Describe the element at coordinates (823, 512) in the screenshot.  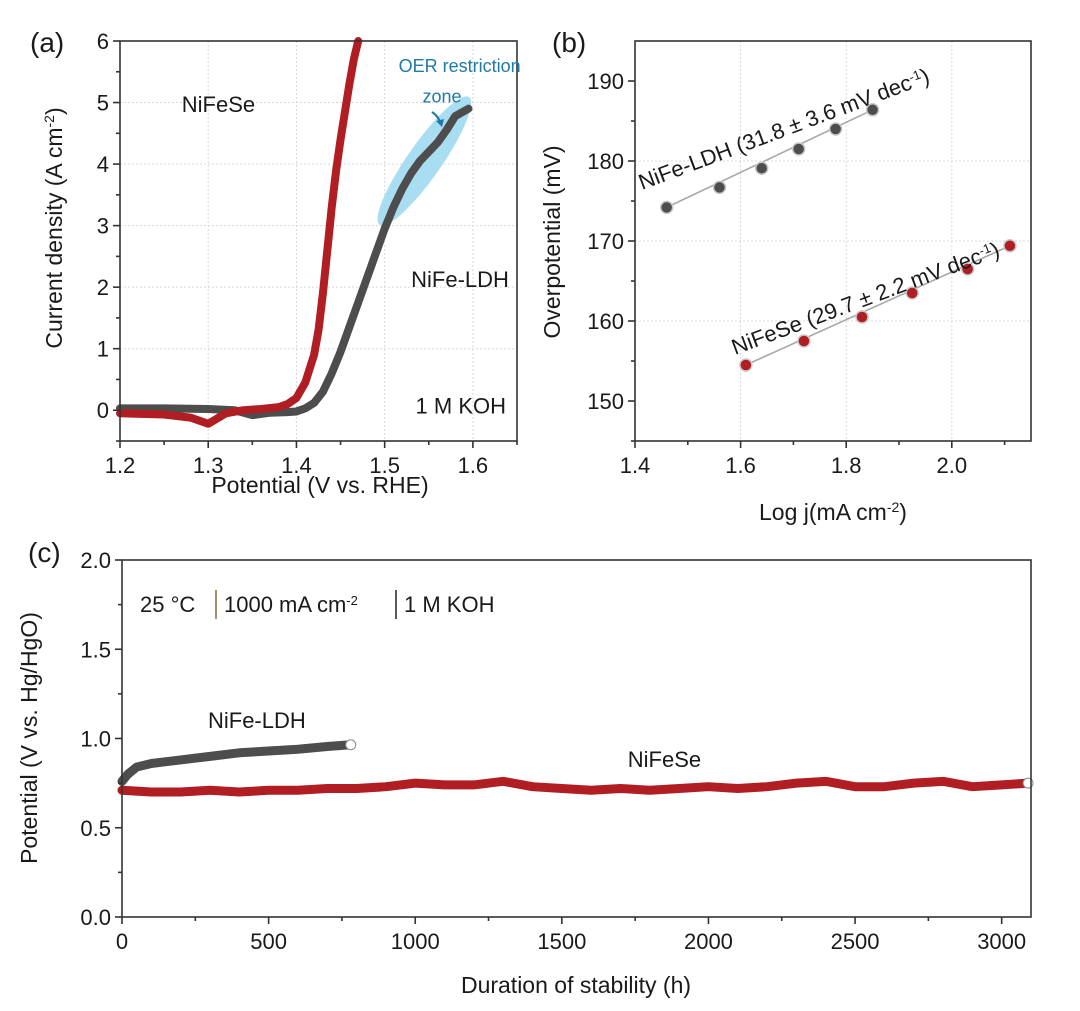
I see `panel-b-x-axis-title-main: Log j(mA cm` at that location.